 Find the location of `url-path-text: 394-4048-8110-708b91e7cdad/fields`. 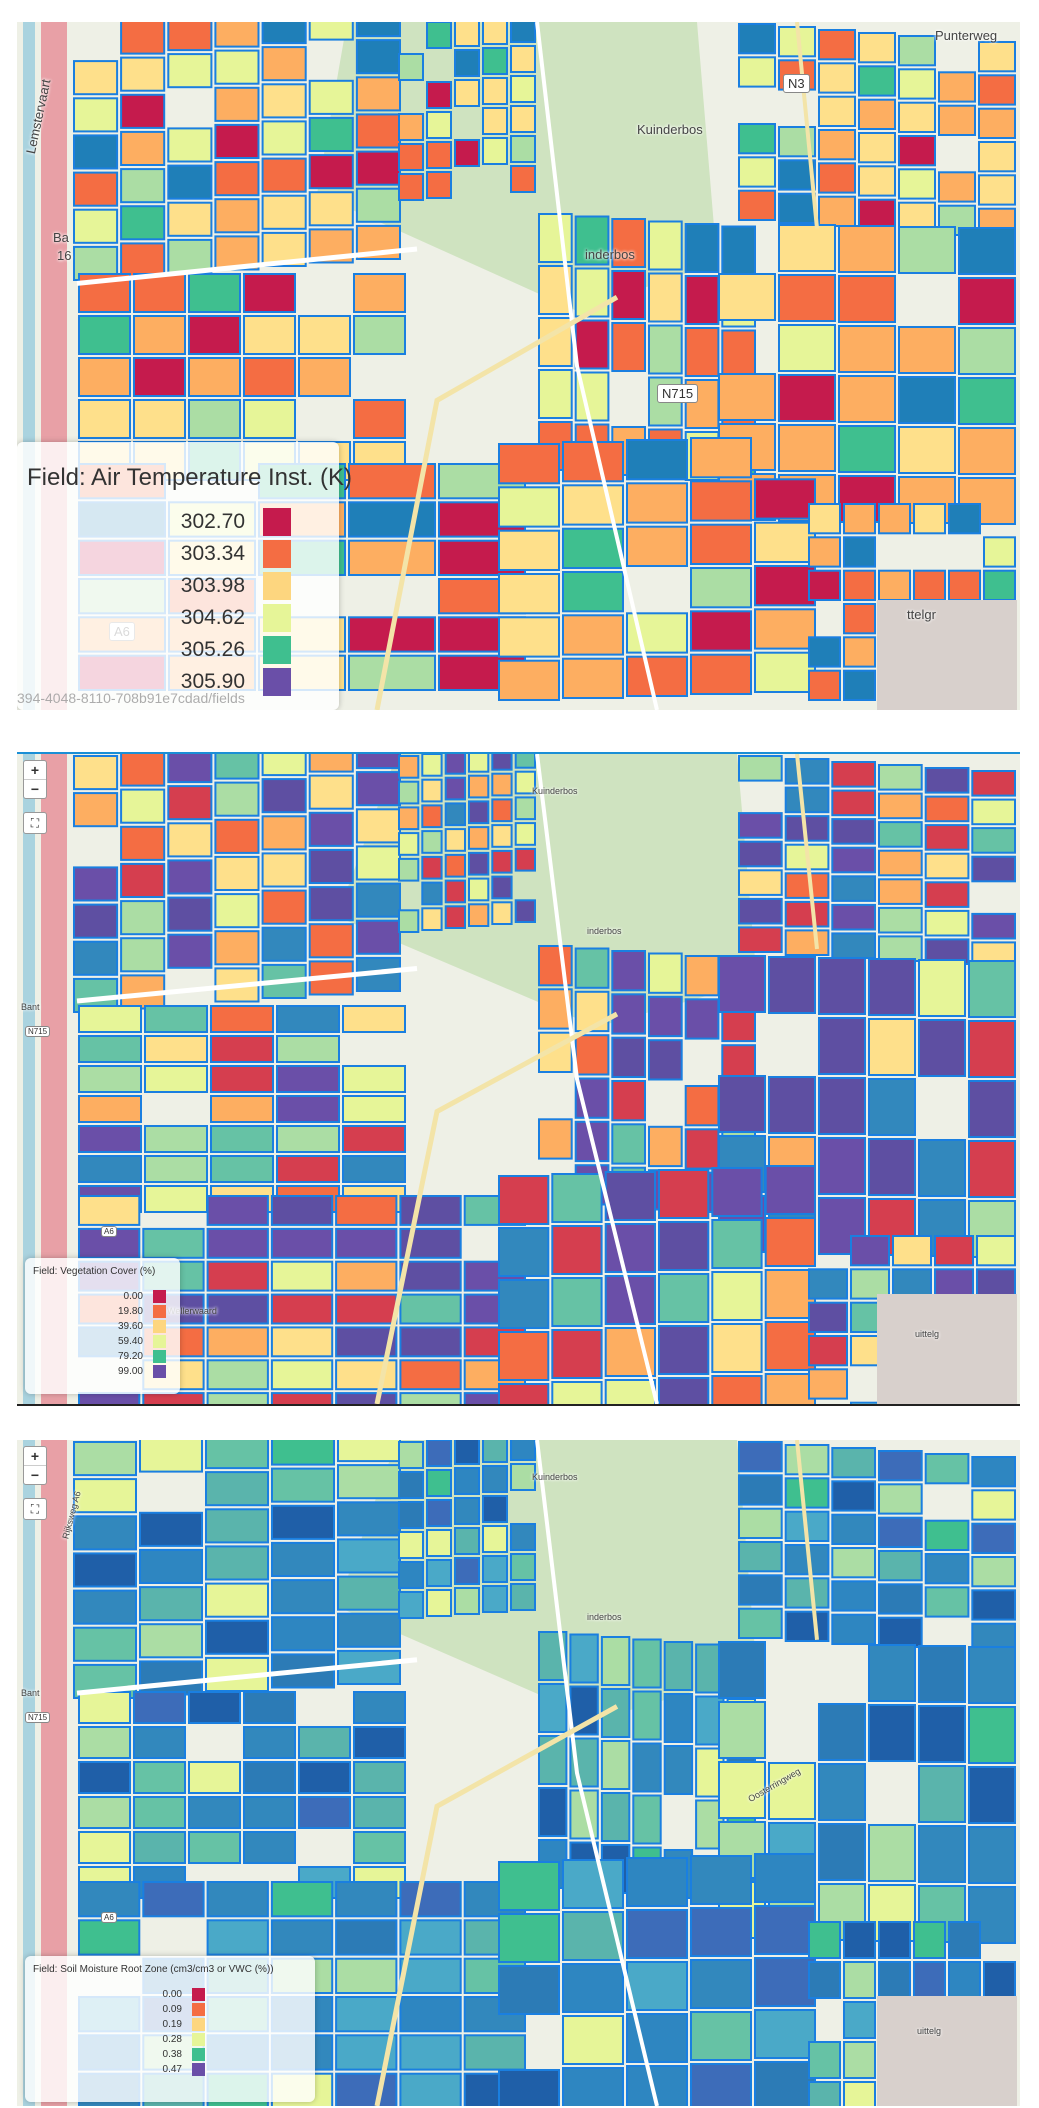

url-path-text: 394-4048-8110-708b91e7cdad/fields is located at coordinates (131, 698).